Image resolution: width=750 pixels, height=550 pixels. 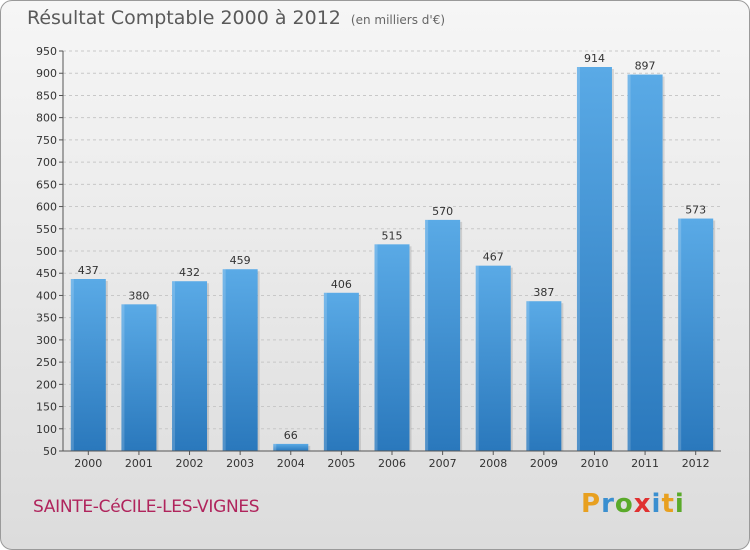 What do you see at coordinates (46, 273) in the screenshot?
I see `y-tick-label: 450` at bounding box center [46, 273].